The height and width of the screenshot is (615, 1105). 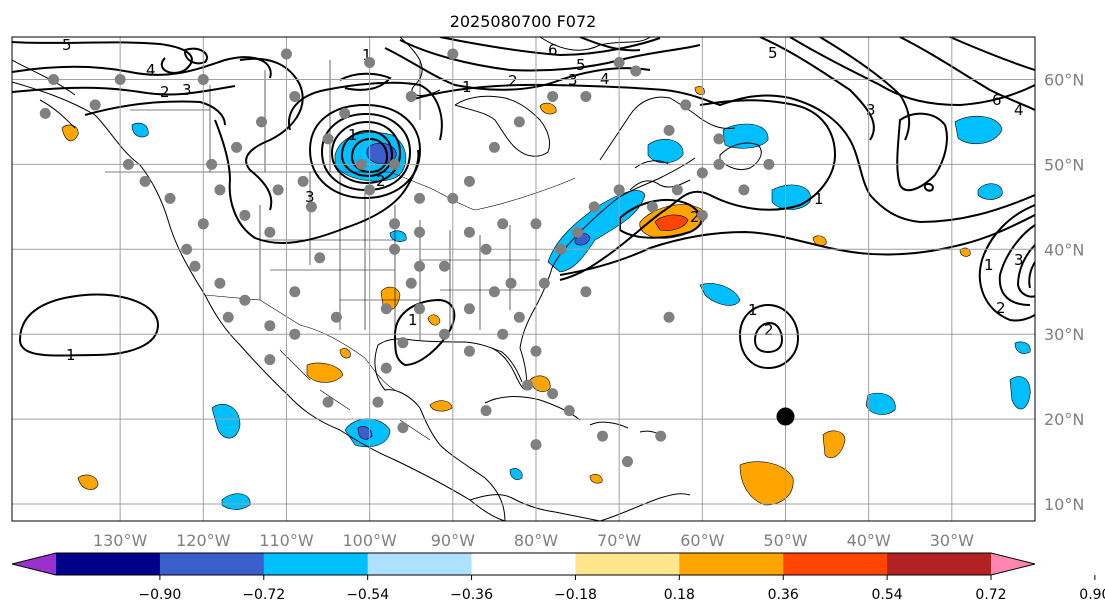 What do you see at coordinates (609, 425) in the screenshot?
I see `coastline-hispaniola` at bounding box center [609, 425].